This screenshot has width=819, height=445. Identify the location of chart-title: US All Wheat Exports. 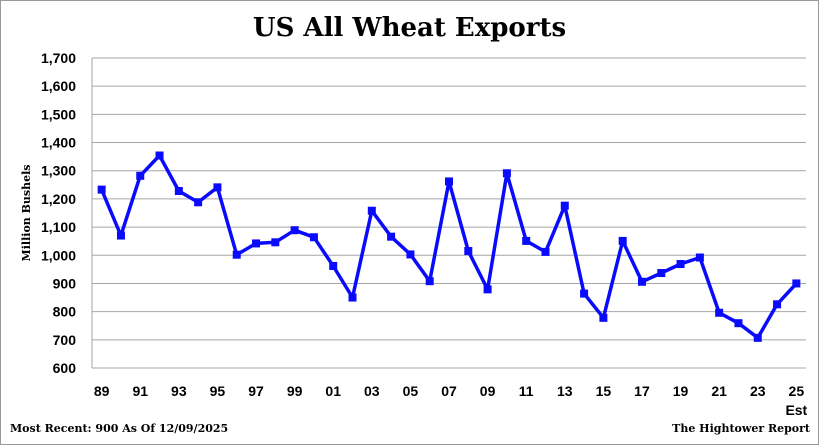
(409, 28).